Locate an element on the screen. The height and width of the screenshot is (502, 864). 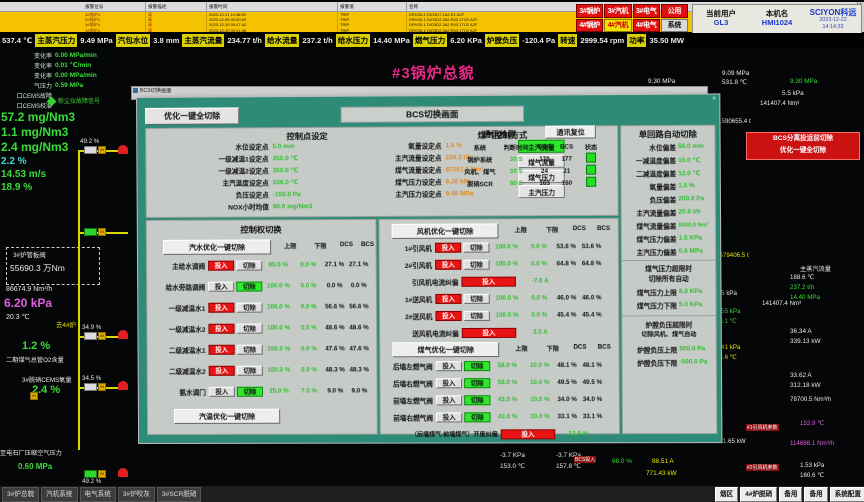
fan-optimize-cut-button: 风机优化一键切除 is located at coordinates (445, 231).